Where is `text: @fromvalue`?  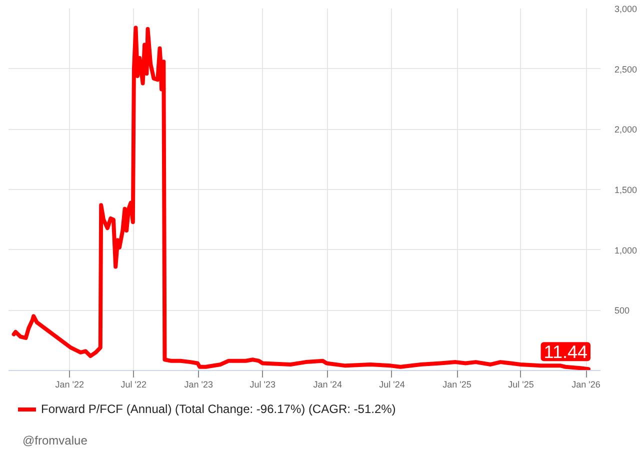
text: @fromvalue is located at coordinates (55, 441).